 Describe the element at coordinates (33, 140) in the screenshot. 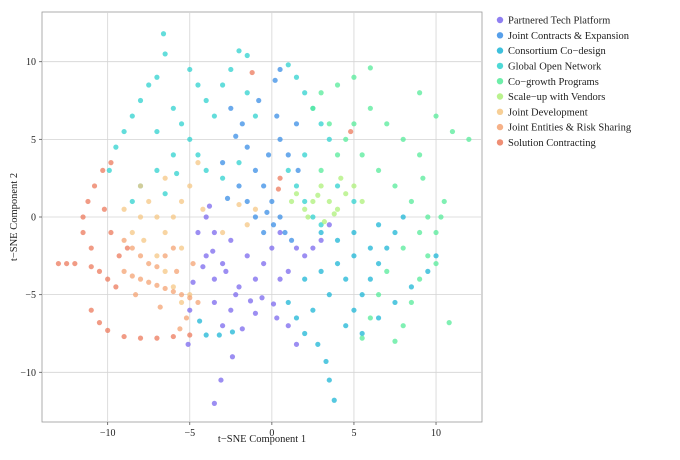

I see `y-tick-label: 5` at that location.